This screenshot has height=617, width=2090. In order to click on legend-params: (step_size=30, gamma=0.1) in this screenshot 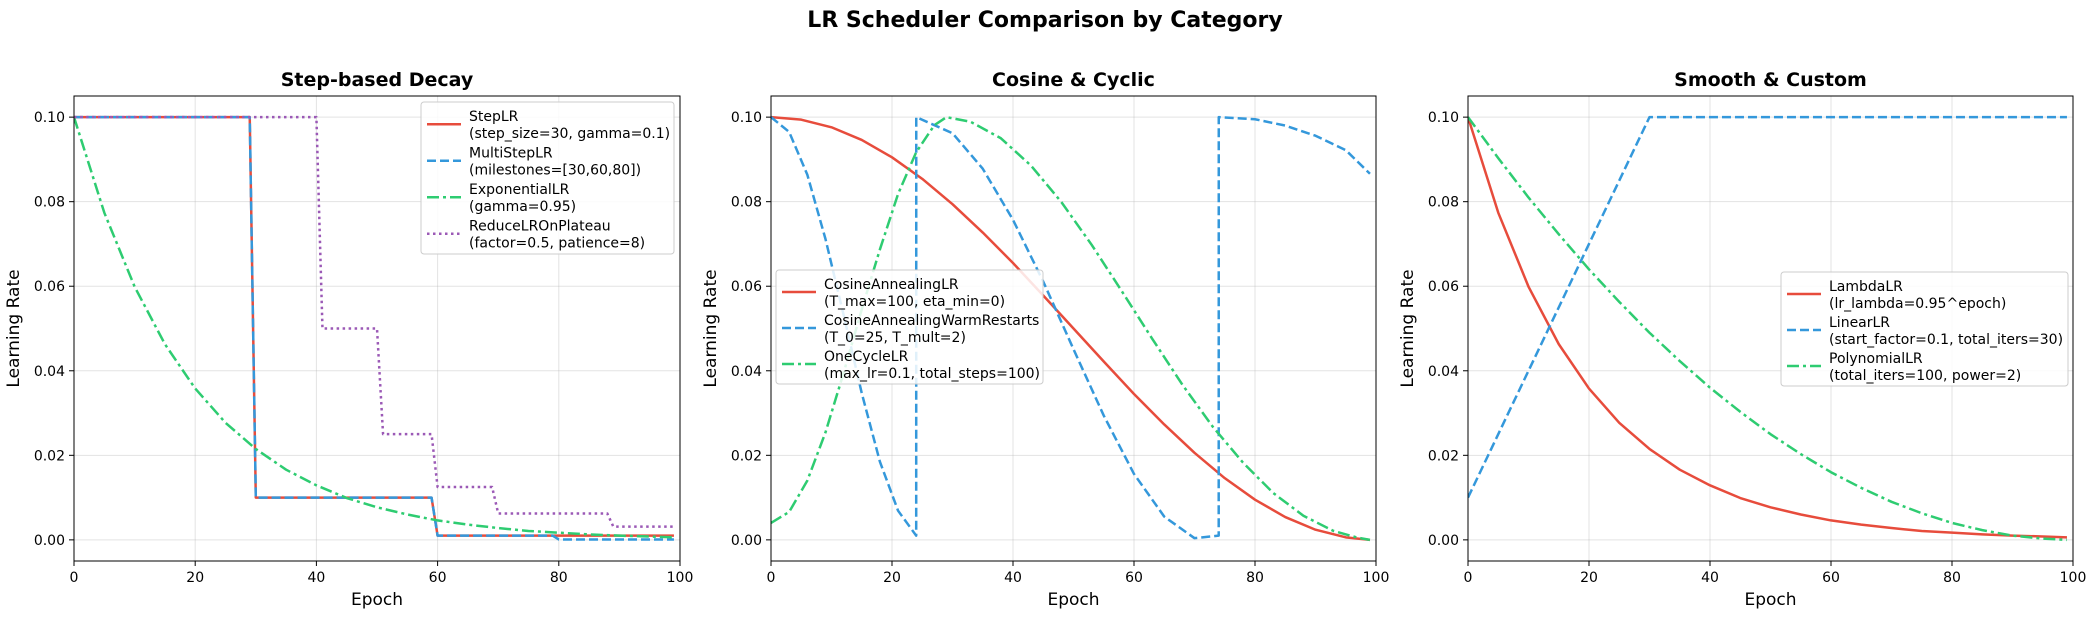, I will do `click(569, 134)`.